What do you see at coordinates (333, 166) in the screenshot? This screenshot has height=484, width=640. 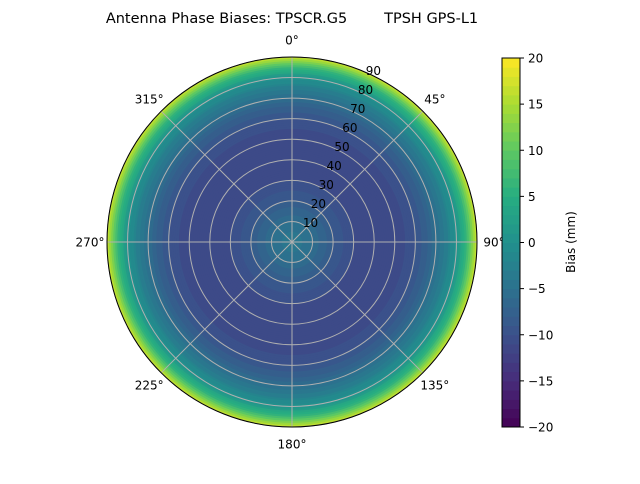 I see `r-tick-label: 40` at bounding box center [333, 166].